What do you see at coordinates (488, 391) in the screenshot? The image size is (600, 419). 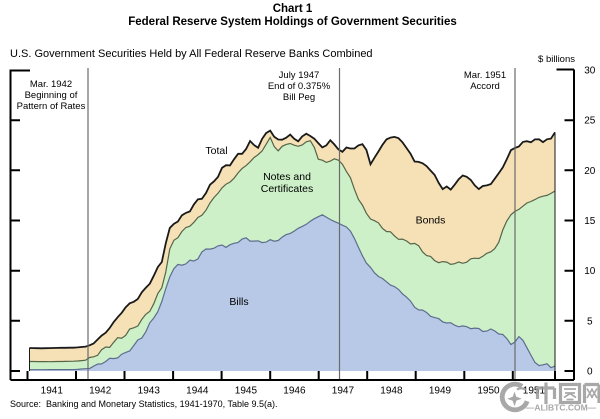 I see `svg-text: 1950` at bounding box center [488, 391].